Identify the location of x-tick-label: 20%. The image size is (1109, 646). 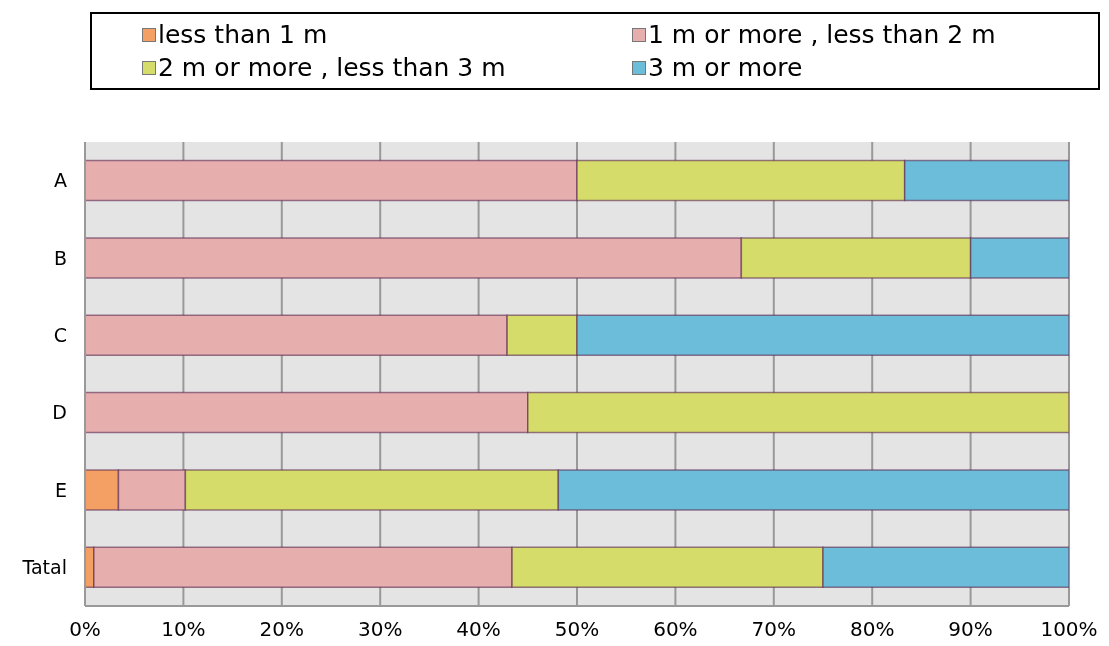
(282, 629).